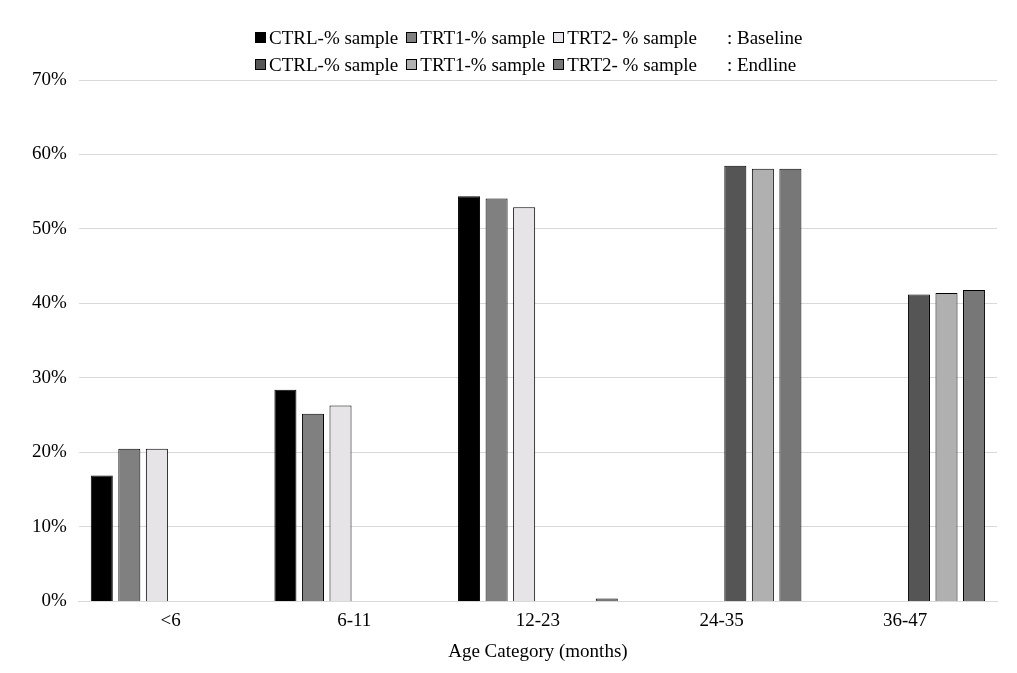  What do you see at coordinates (721, 619) in the screenshot?
I see `x-tick-label: 24-35` at bounding box center [721, 619].